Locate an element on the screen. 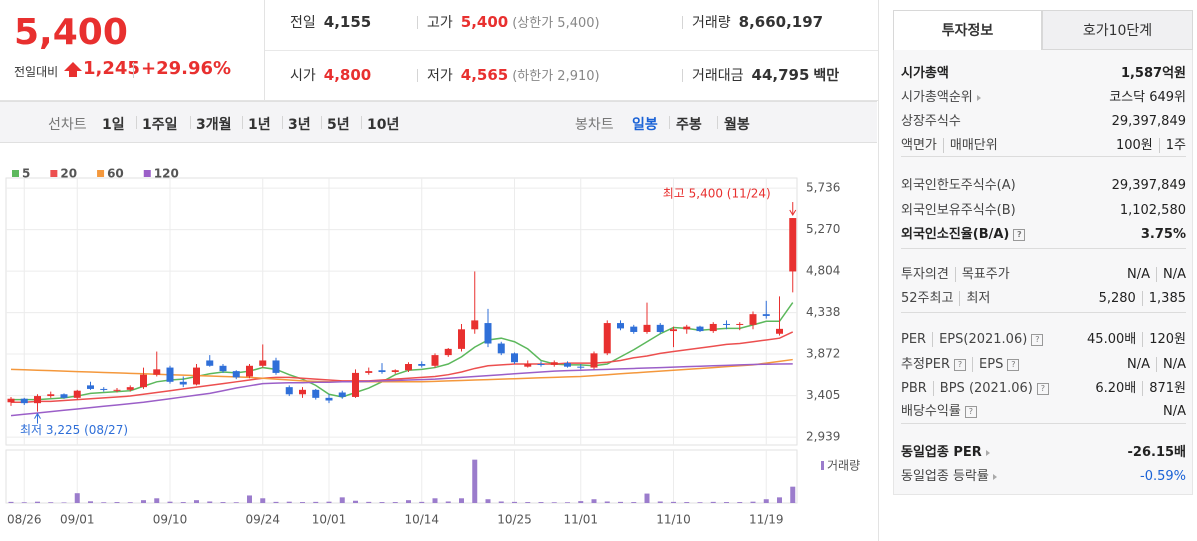 This screenshot has width=1197, height=541. info-row: 투자의견 목표주가 N/A N/A is located at coordinates (1043, 275).